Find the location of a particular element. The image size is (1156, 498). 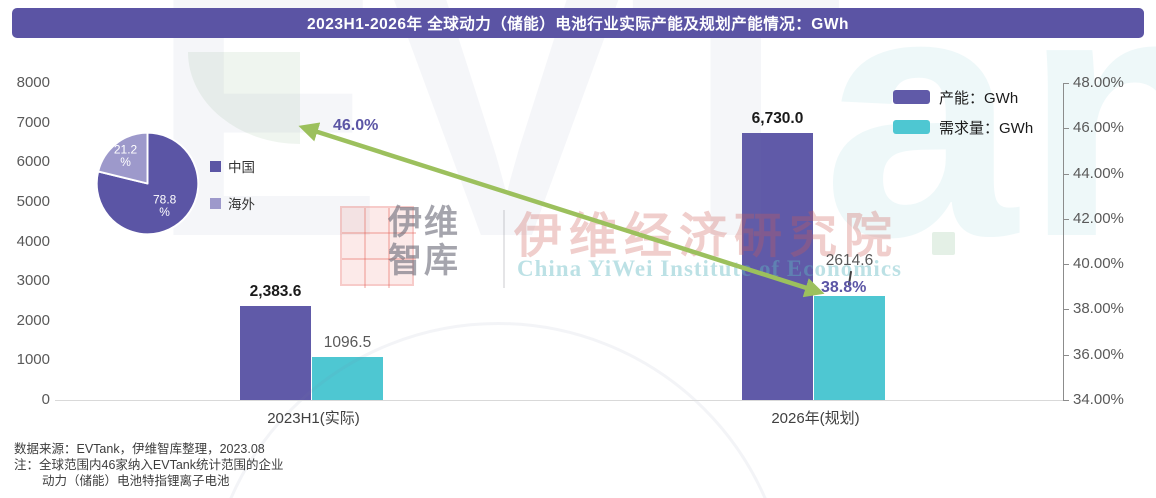

y-axis-tick-label: 7000 is located at coordinates (33, 122).